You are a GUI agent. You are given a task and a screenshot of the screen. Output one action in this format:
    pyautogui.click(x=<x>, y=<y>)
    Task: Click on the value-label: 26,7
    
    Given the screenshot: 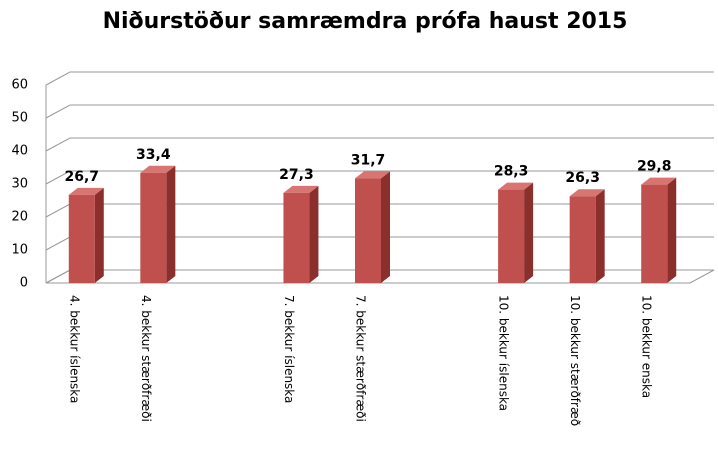 What is the action you would take?
    pyautogui.click(x=82, y=177)
    